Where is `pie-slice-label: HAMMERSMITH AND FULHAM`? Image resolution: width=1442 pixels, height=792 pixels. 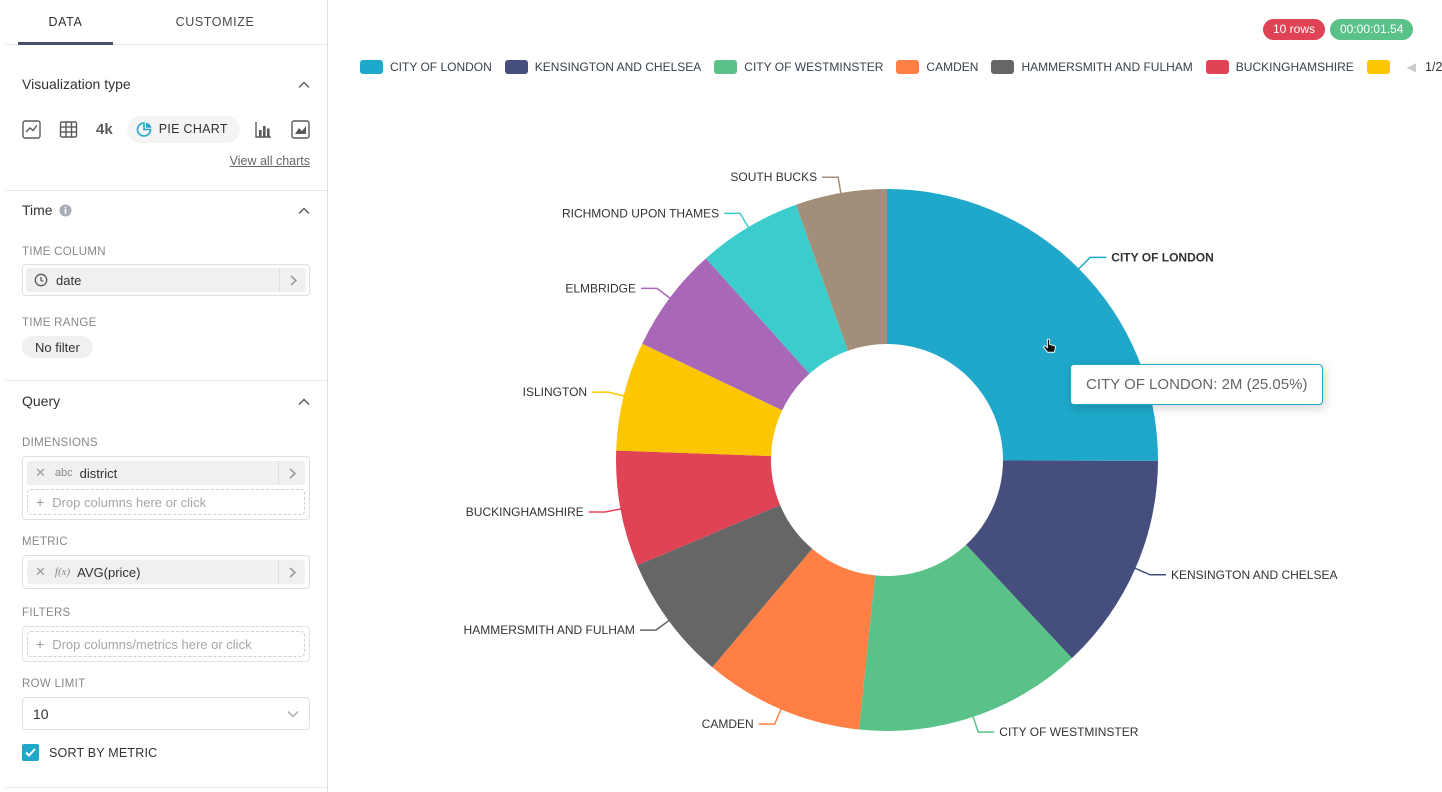
pie-slice-label: HAMMERSMITH AND FULHAM is located at coordinates (549, 630).